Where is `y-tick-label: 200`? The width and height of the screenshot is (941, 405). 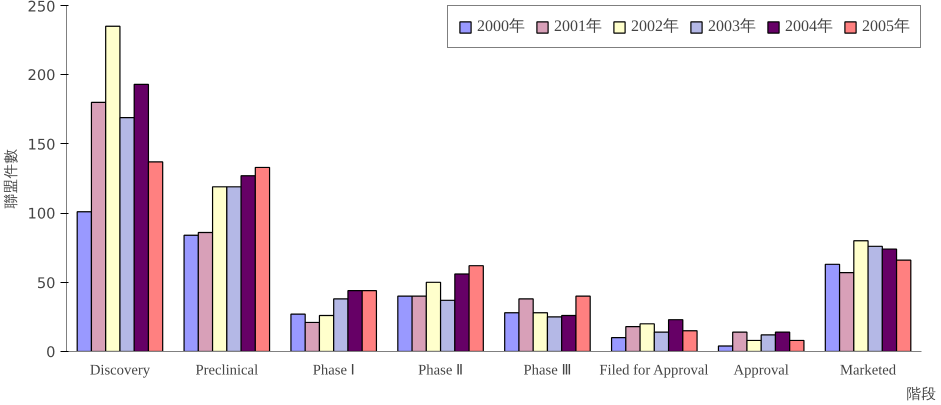
y-tick-label: 200 is located at coordinates (42, 75).